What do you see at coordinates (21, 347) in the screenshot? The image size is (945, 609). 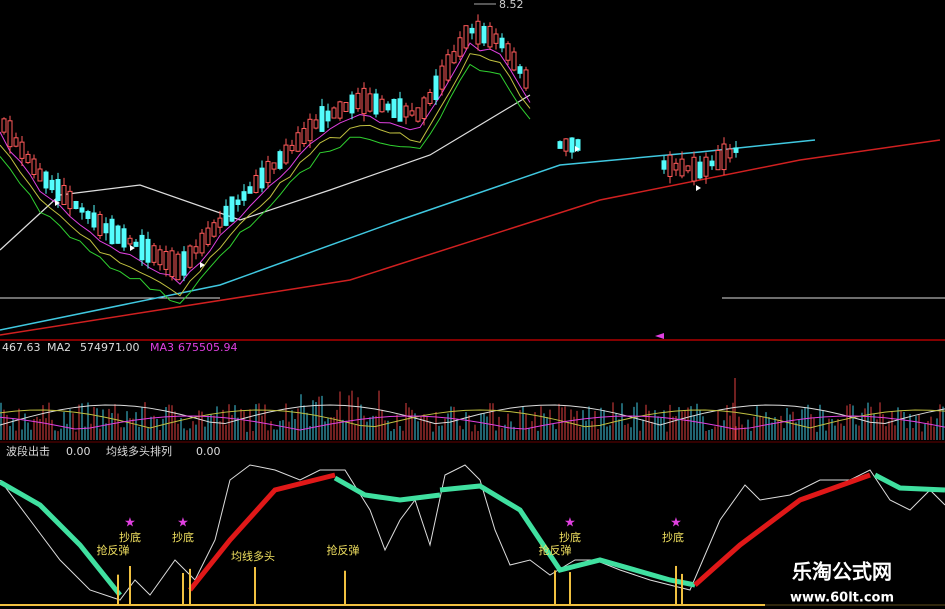 I see `volume-value: 467.63` at bounding box center [21, 347].